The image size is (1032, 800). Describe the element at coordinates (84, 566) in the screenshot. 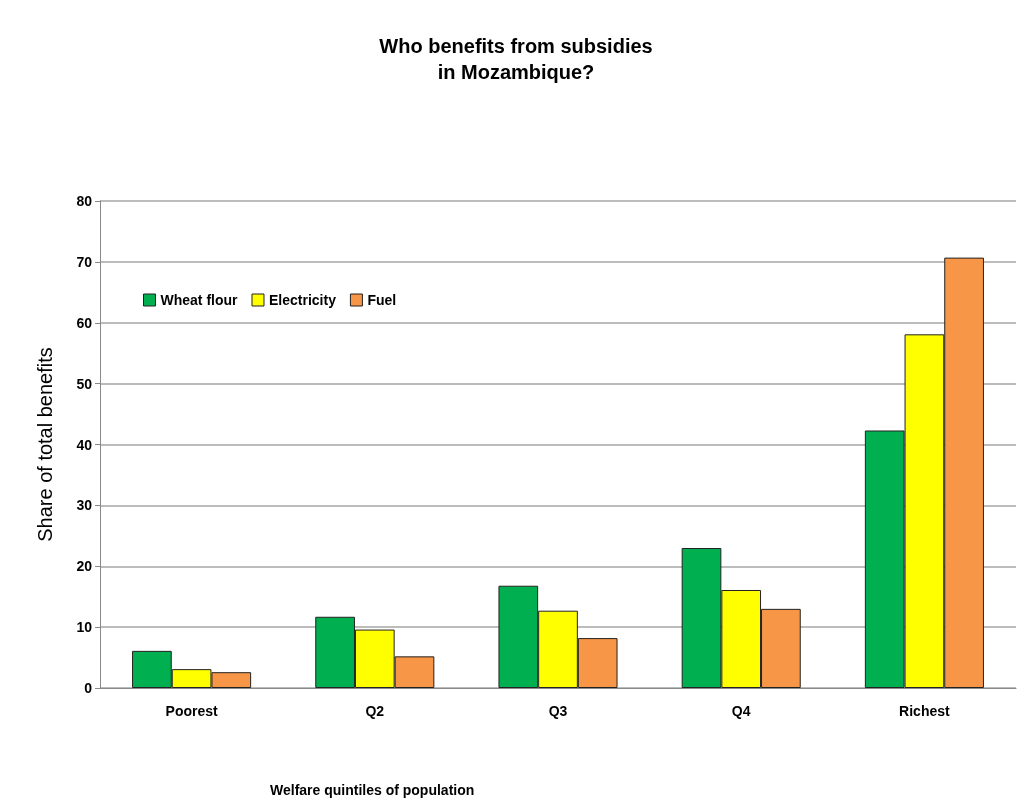

I see `y-tick-label: 20` at that location.